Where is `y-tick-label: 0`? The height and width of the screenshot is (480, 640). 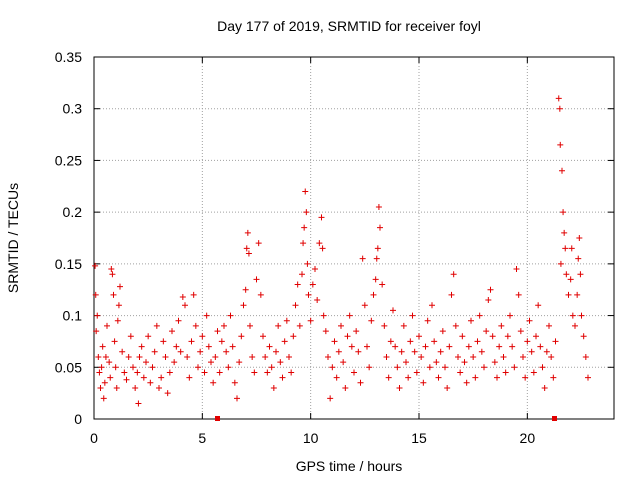
y-tick-label: 0 is located at coordinates (78, 419).